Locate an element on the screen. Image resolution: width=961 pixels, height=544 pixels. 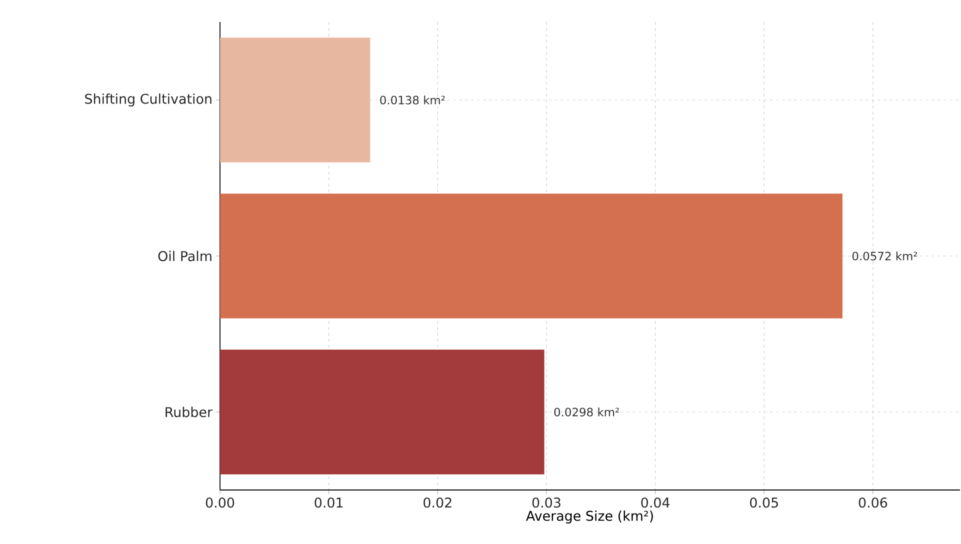
y-tick-label: Oil Palm is located at coordinates (185, 256).